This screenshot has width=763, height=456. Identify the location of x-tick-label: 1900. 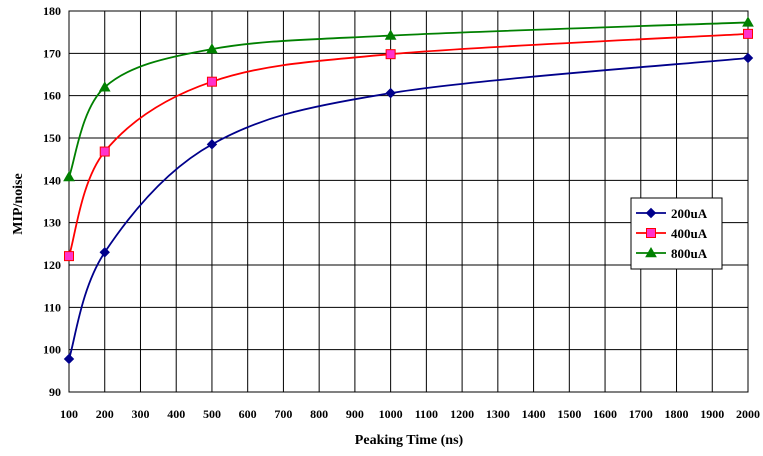
(712, 414).